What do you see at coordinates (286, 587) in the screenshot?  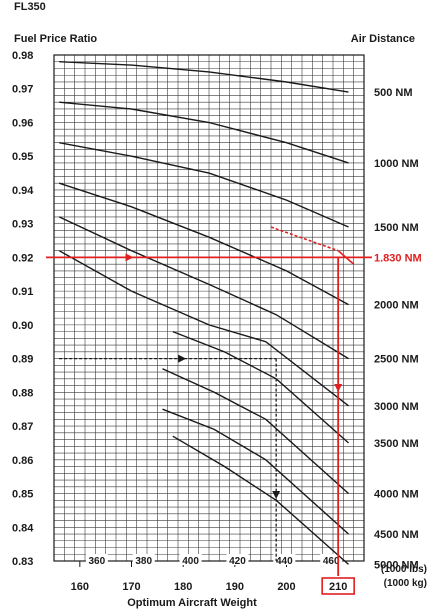 I see `x-tick-label-kg: 200` at bounding box center [286, 587].